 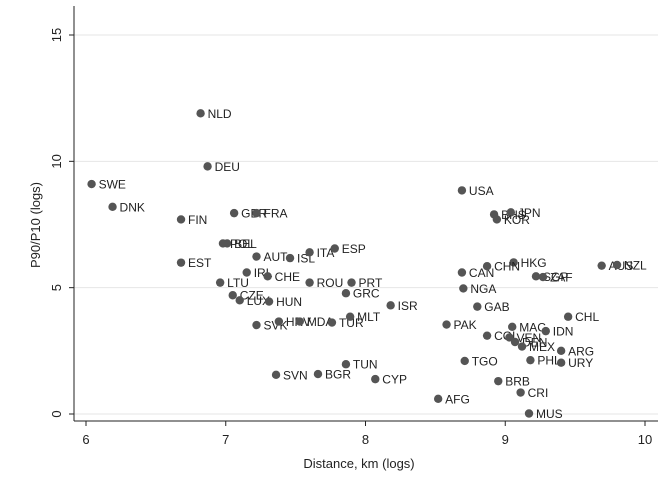 I want to click on point-label: USA, so click(x=481, y=191).